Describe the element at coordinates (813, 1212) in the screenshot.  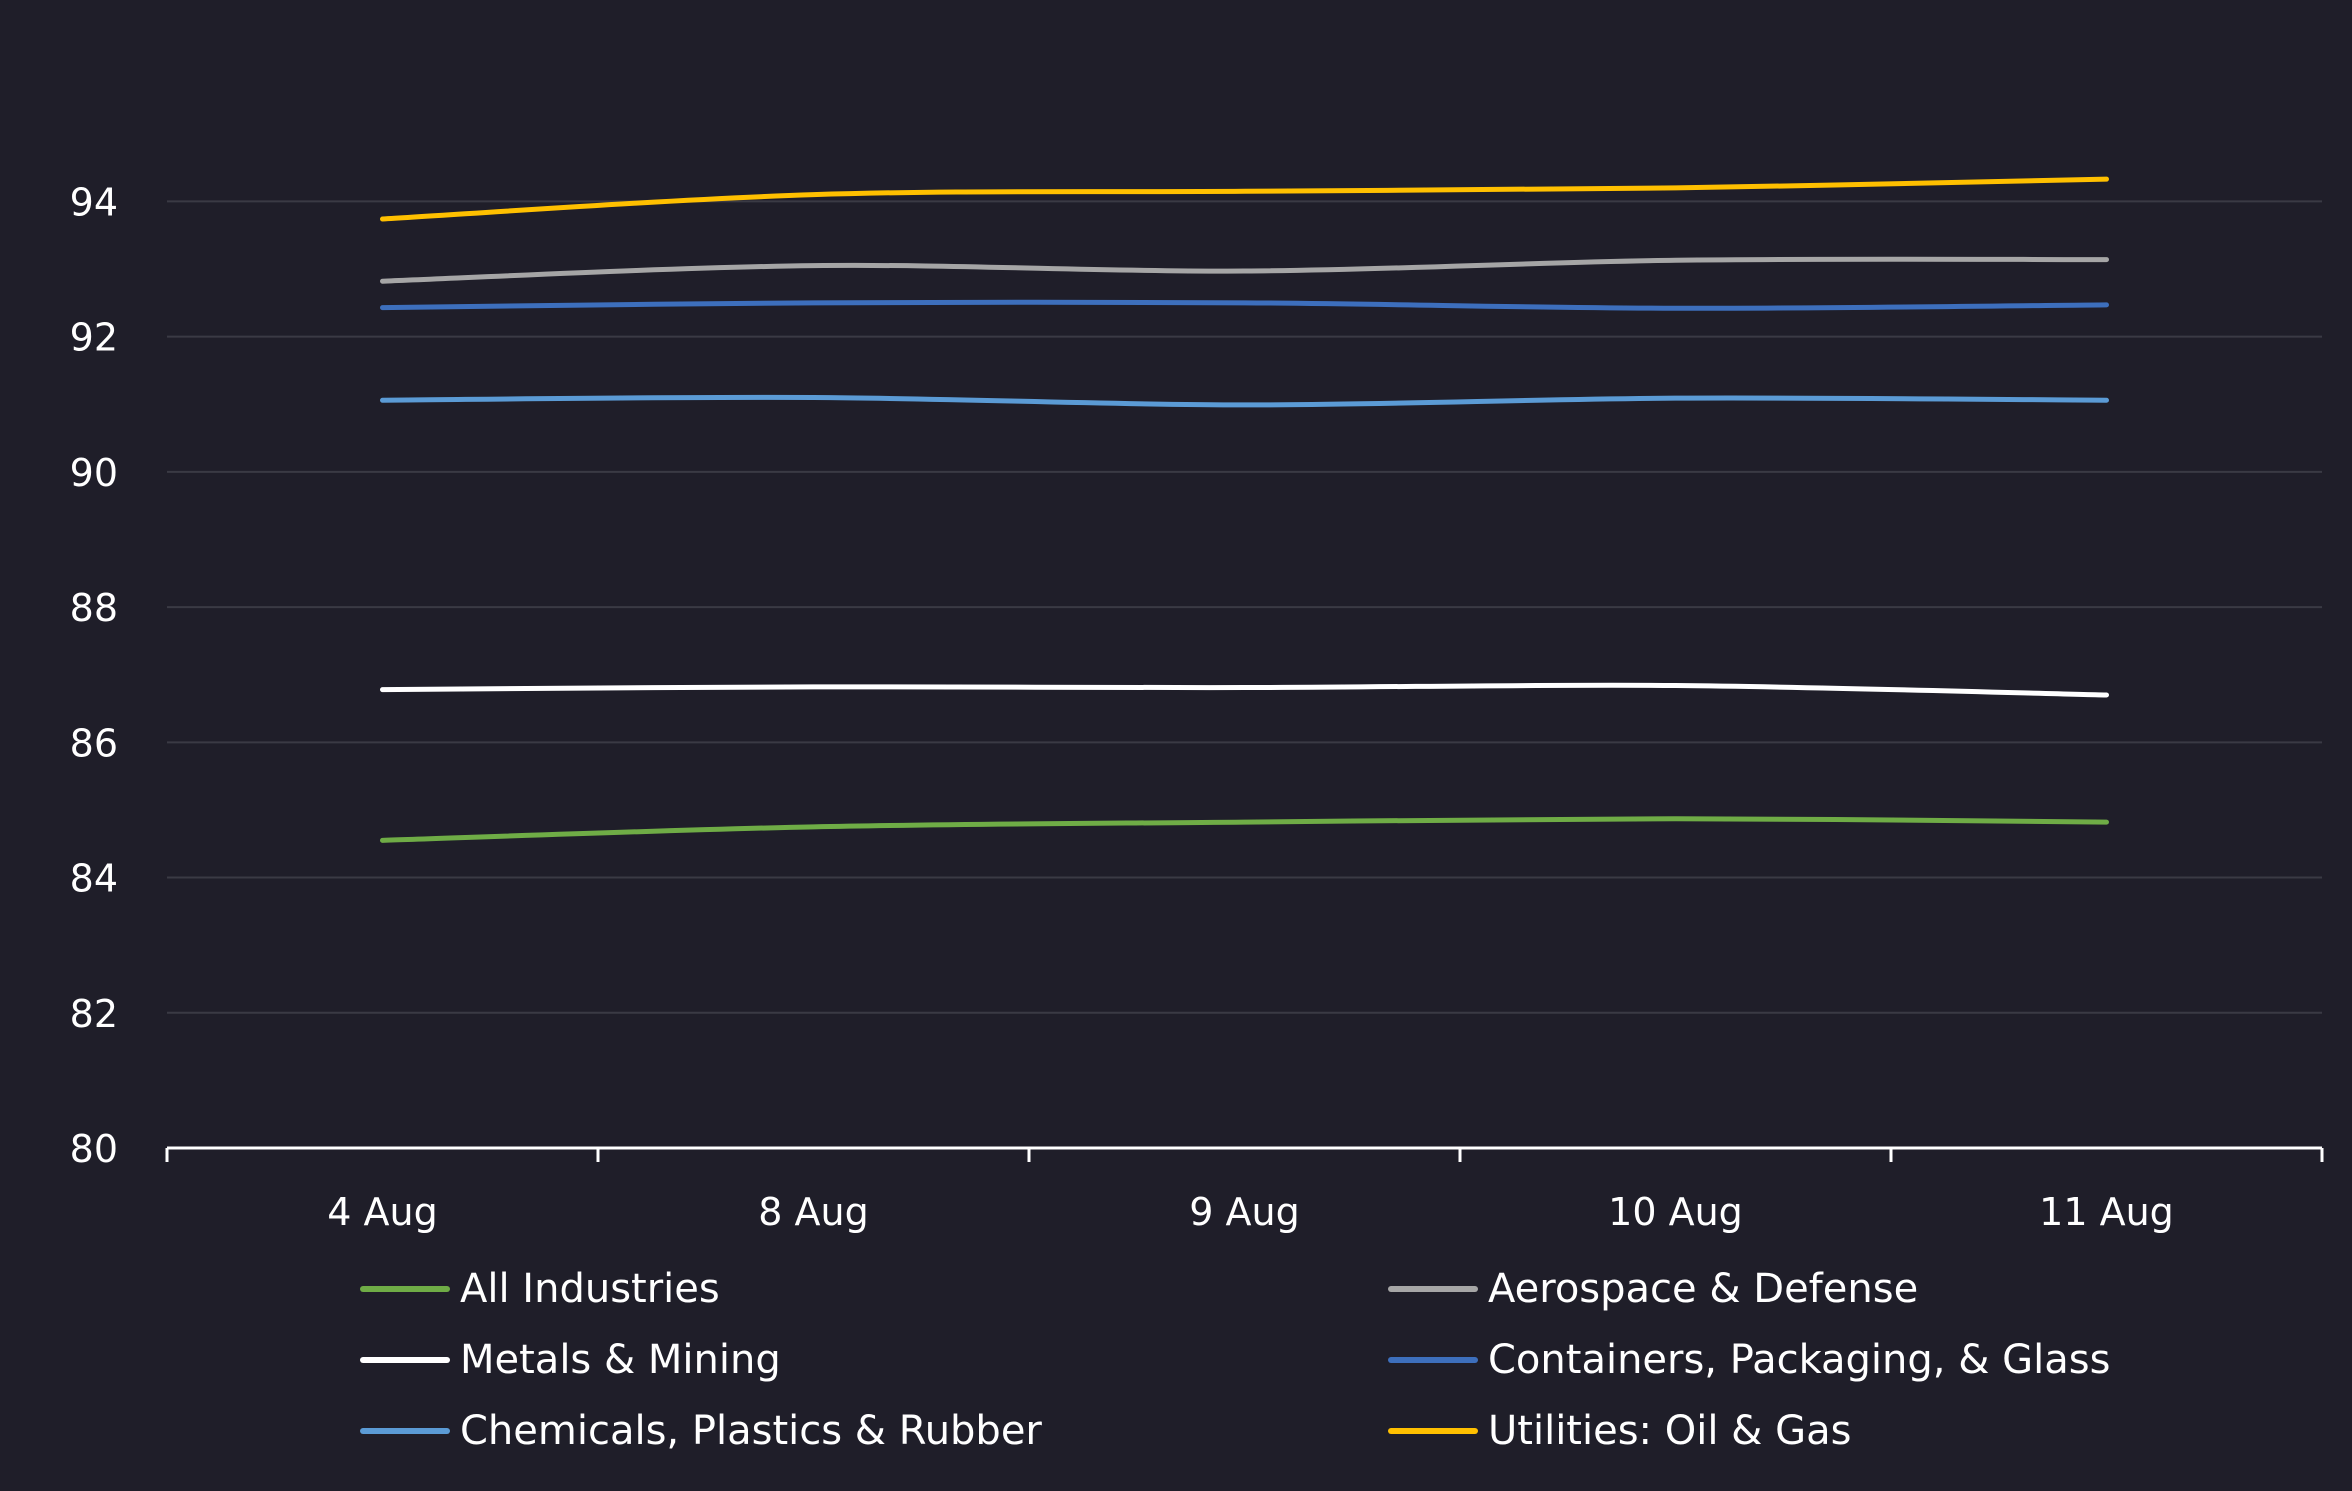
I see `x-tick-label: 8 Aug` at that location.